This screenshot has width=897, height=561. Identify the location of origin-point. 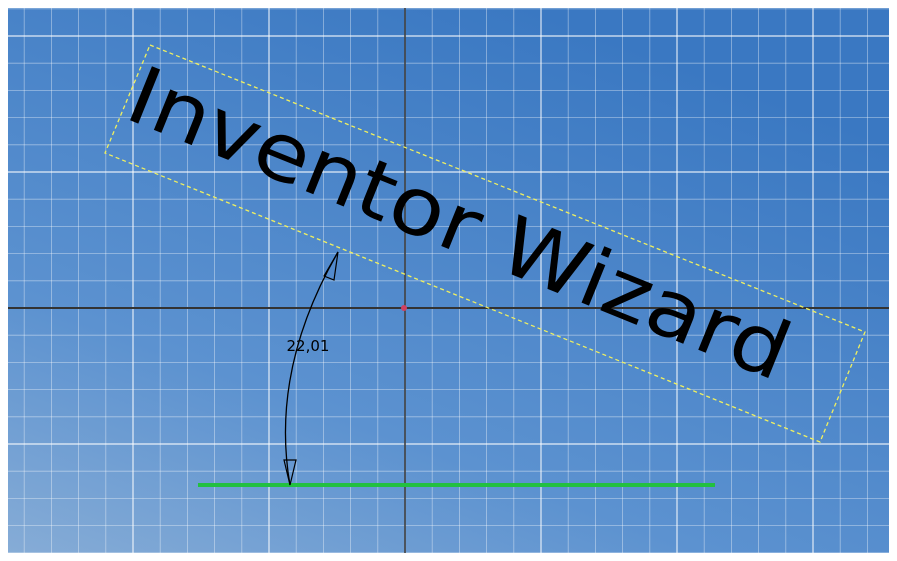
(404, 308).